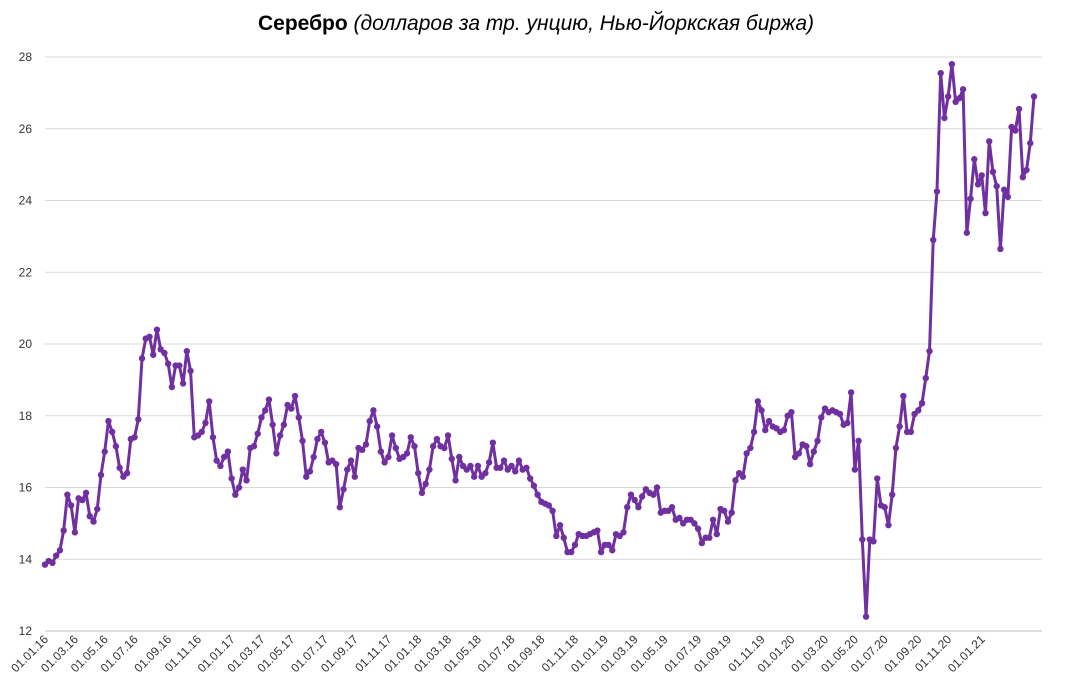  What do you see at coordinates (966, 653) in the screenshot?
I see `x-tick-label: 01.01.21` at bounding box center [966, 653].